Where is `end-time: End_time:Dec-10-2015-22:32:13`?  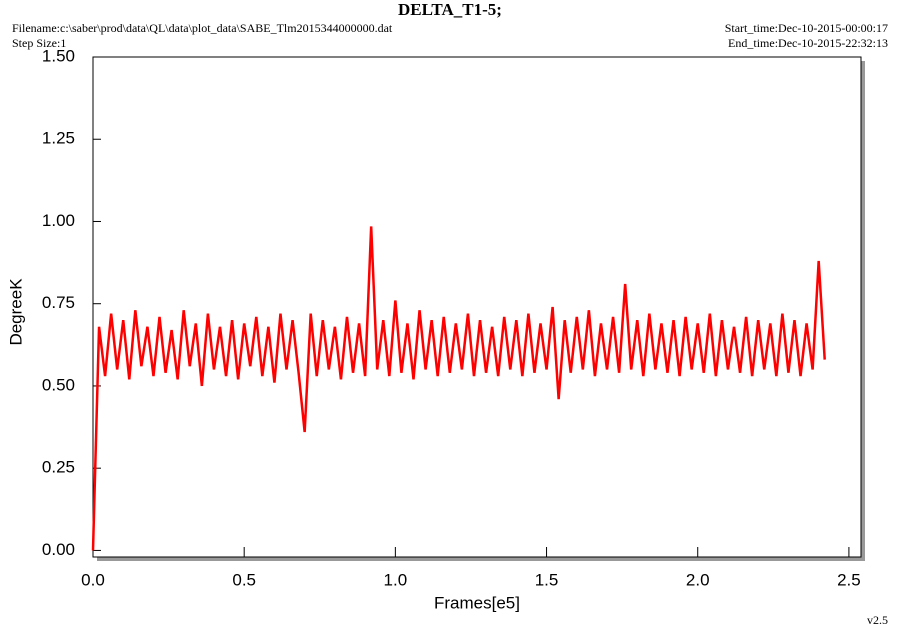 end-time: End_time:Dec-10-2015-22:32:13 is located at coordinates (808, 43).